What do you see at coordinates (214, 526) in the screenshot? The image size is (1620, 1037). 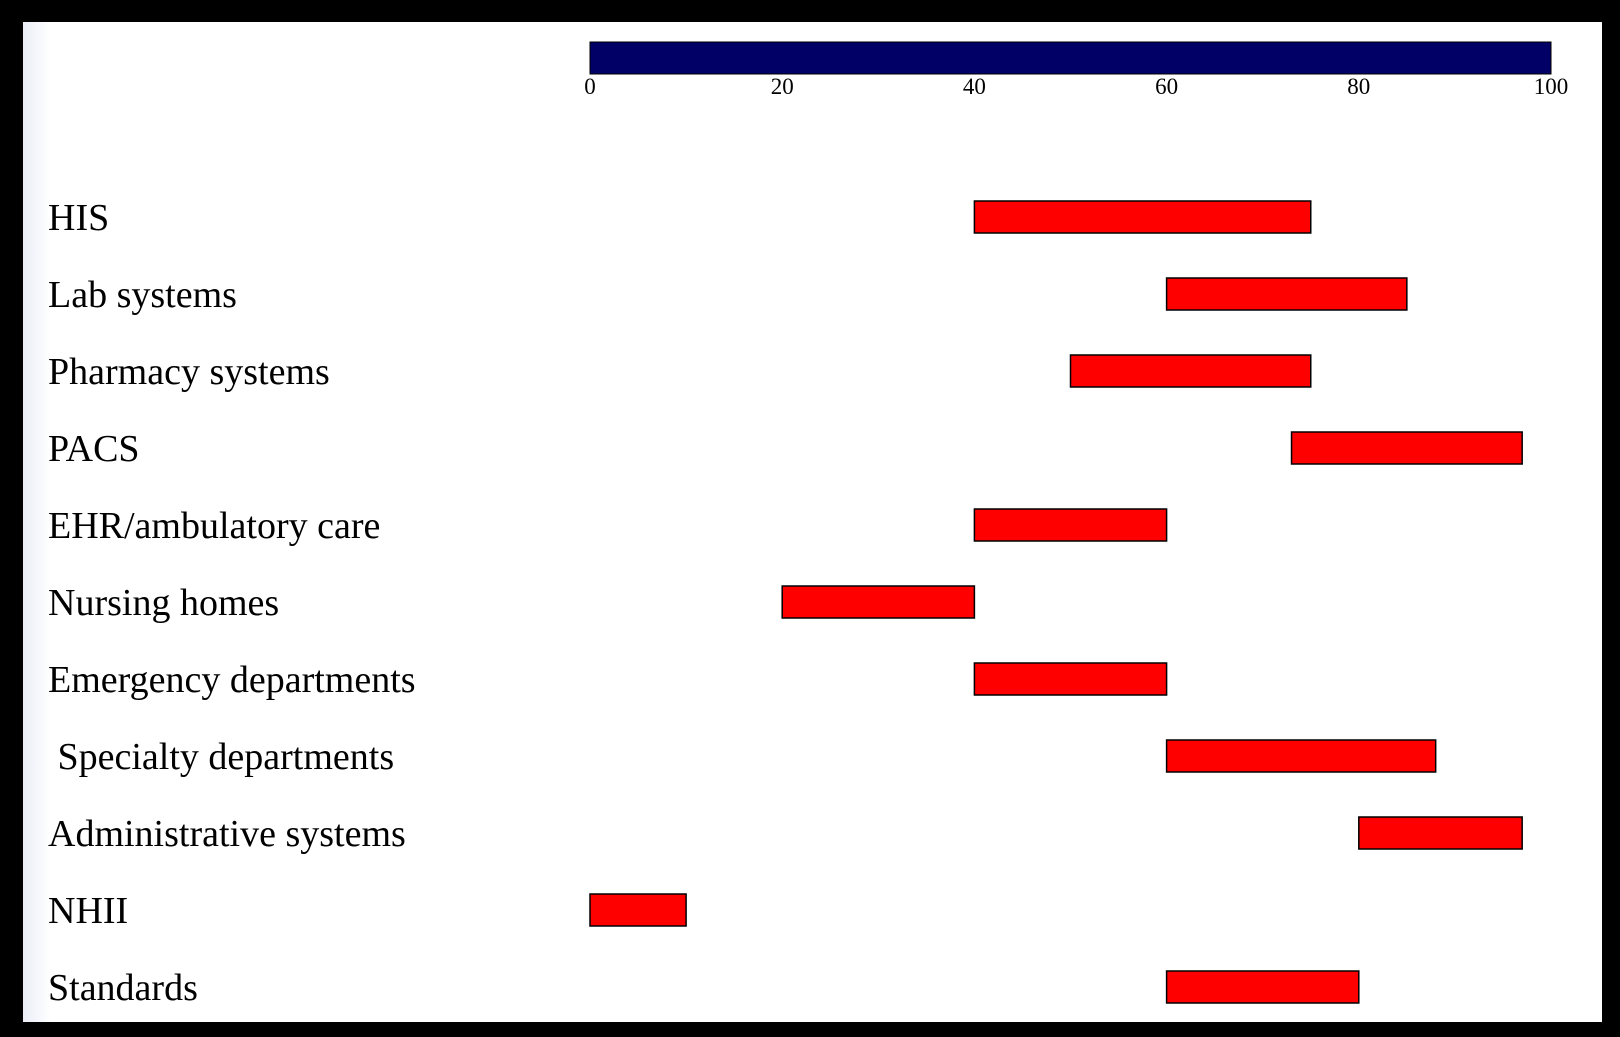 I see `category-label: EHR/ambulatory care` at bounding box center [214, 526].